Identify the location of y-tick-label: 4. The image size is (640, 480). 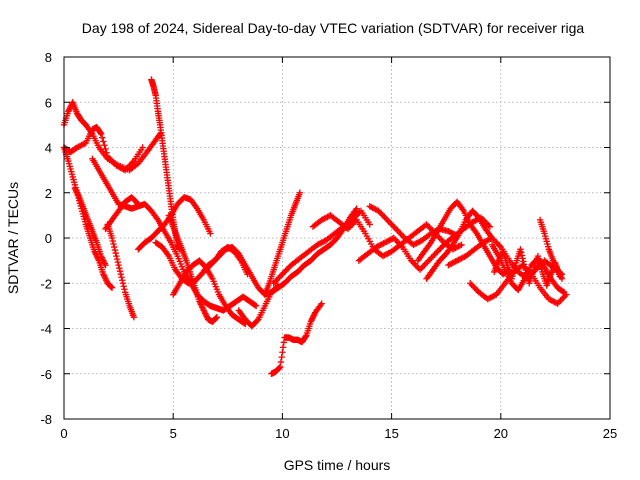
(48, 148).